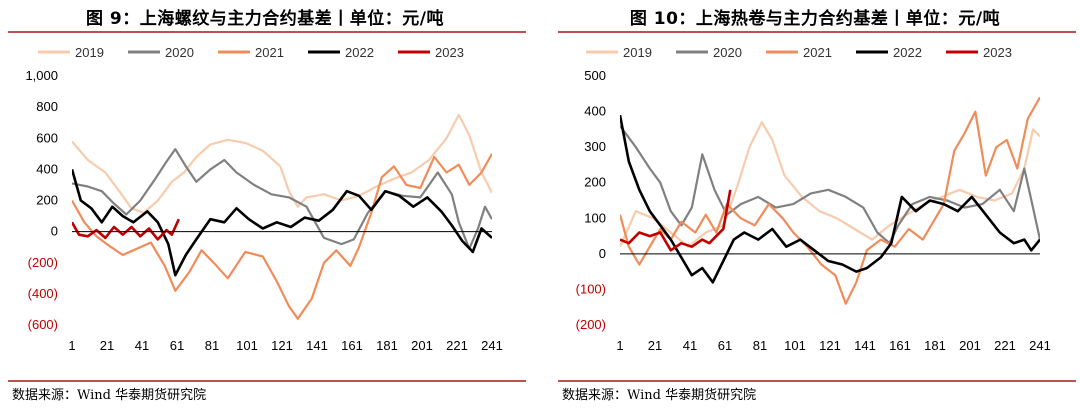 The image size is (1080, 410). Describe the element at coordinates (591, 288) in the screenshot. I see `y-tick-label: (100)` at that location.